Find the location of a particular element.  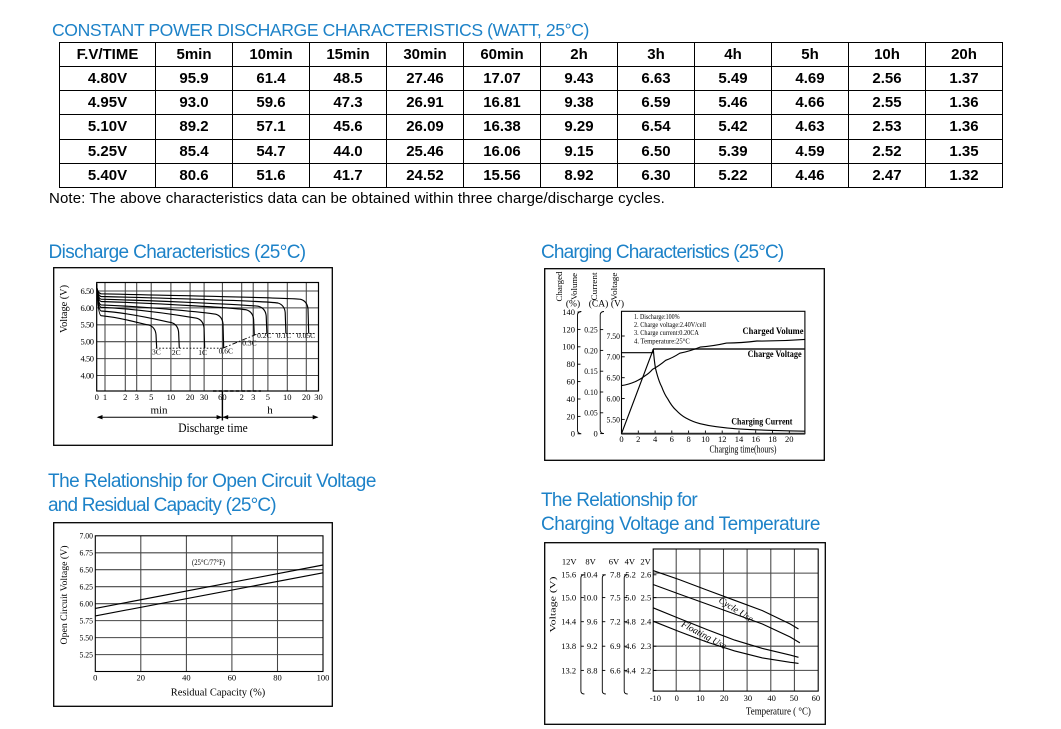

svg-text: 2V is located at coordinates (645, 562).